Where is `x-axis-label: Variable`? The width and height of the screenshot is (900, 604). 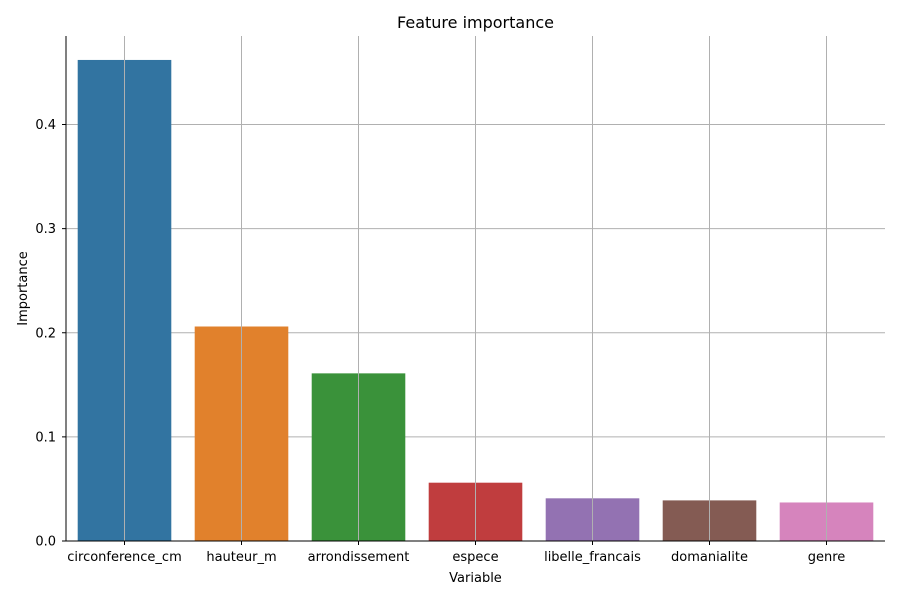
x-axis-label: Variable is located at coordinates (475, 578).